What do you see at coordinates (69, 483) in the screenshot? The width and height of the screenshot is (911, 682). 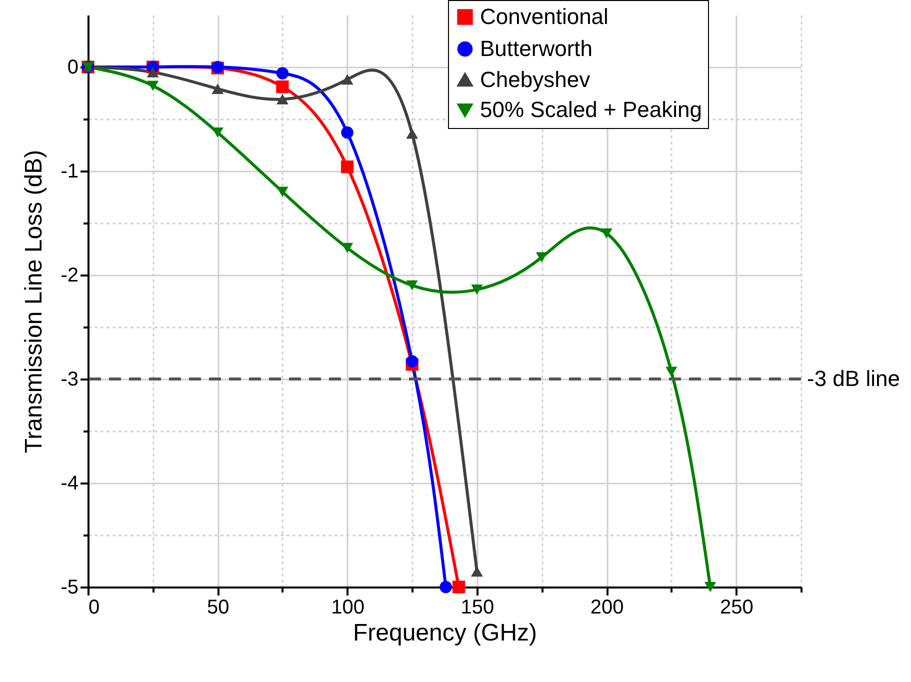 I see `y-tick-label: -4` at bounding box center [69, 483].